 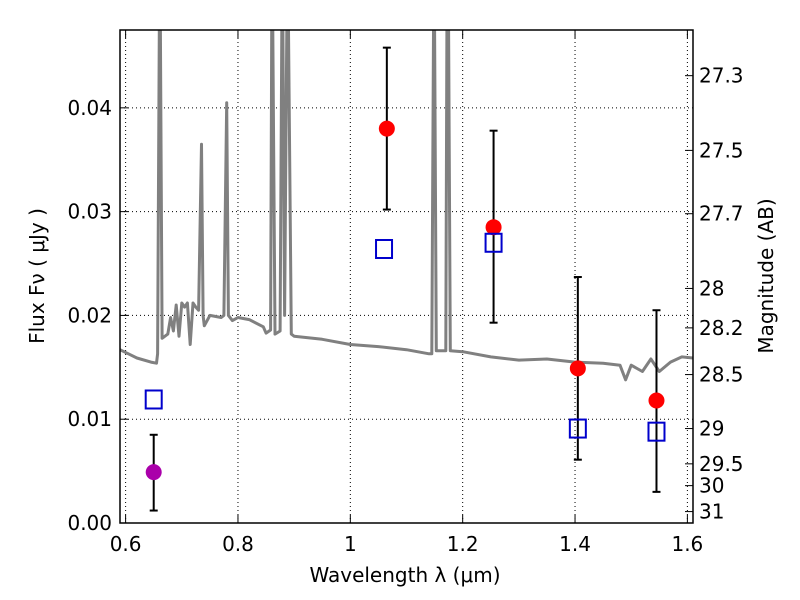 What do you see at coordinates (721, 76) in the screenshot?
I see `magnitude-tick-label-0: 27.3` at bounding box center [721, 76].